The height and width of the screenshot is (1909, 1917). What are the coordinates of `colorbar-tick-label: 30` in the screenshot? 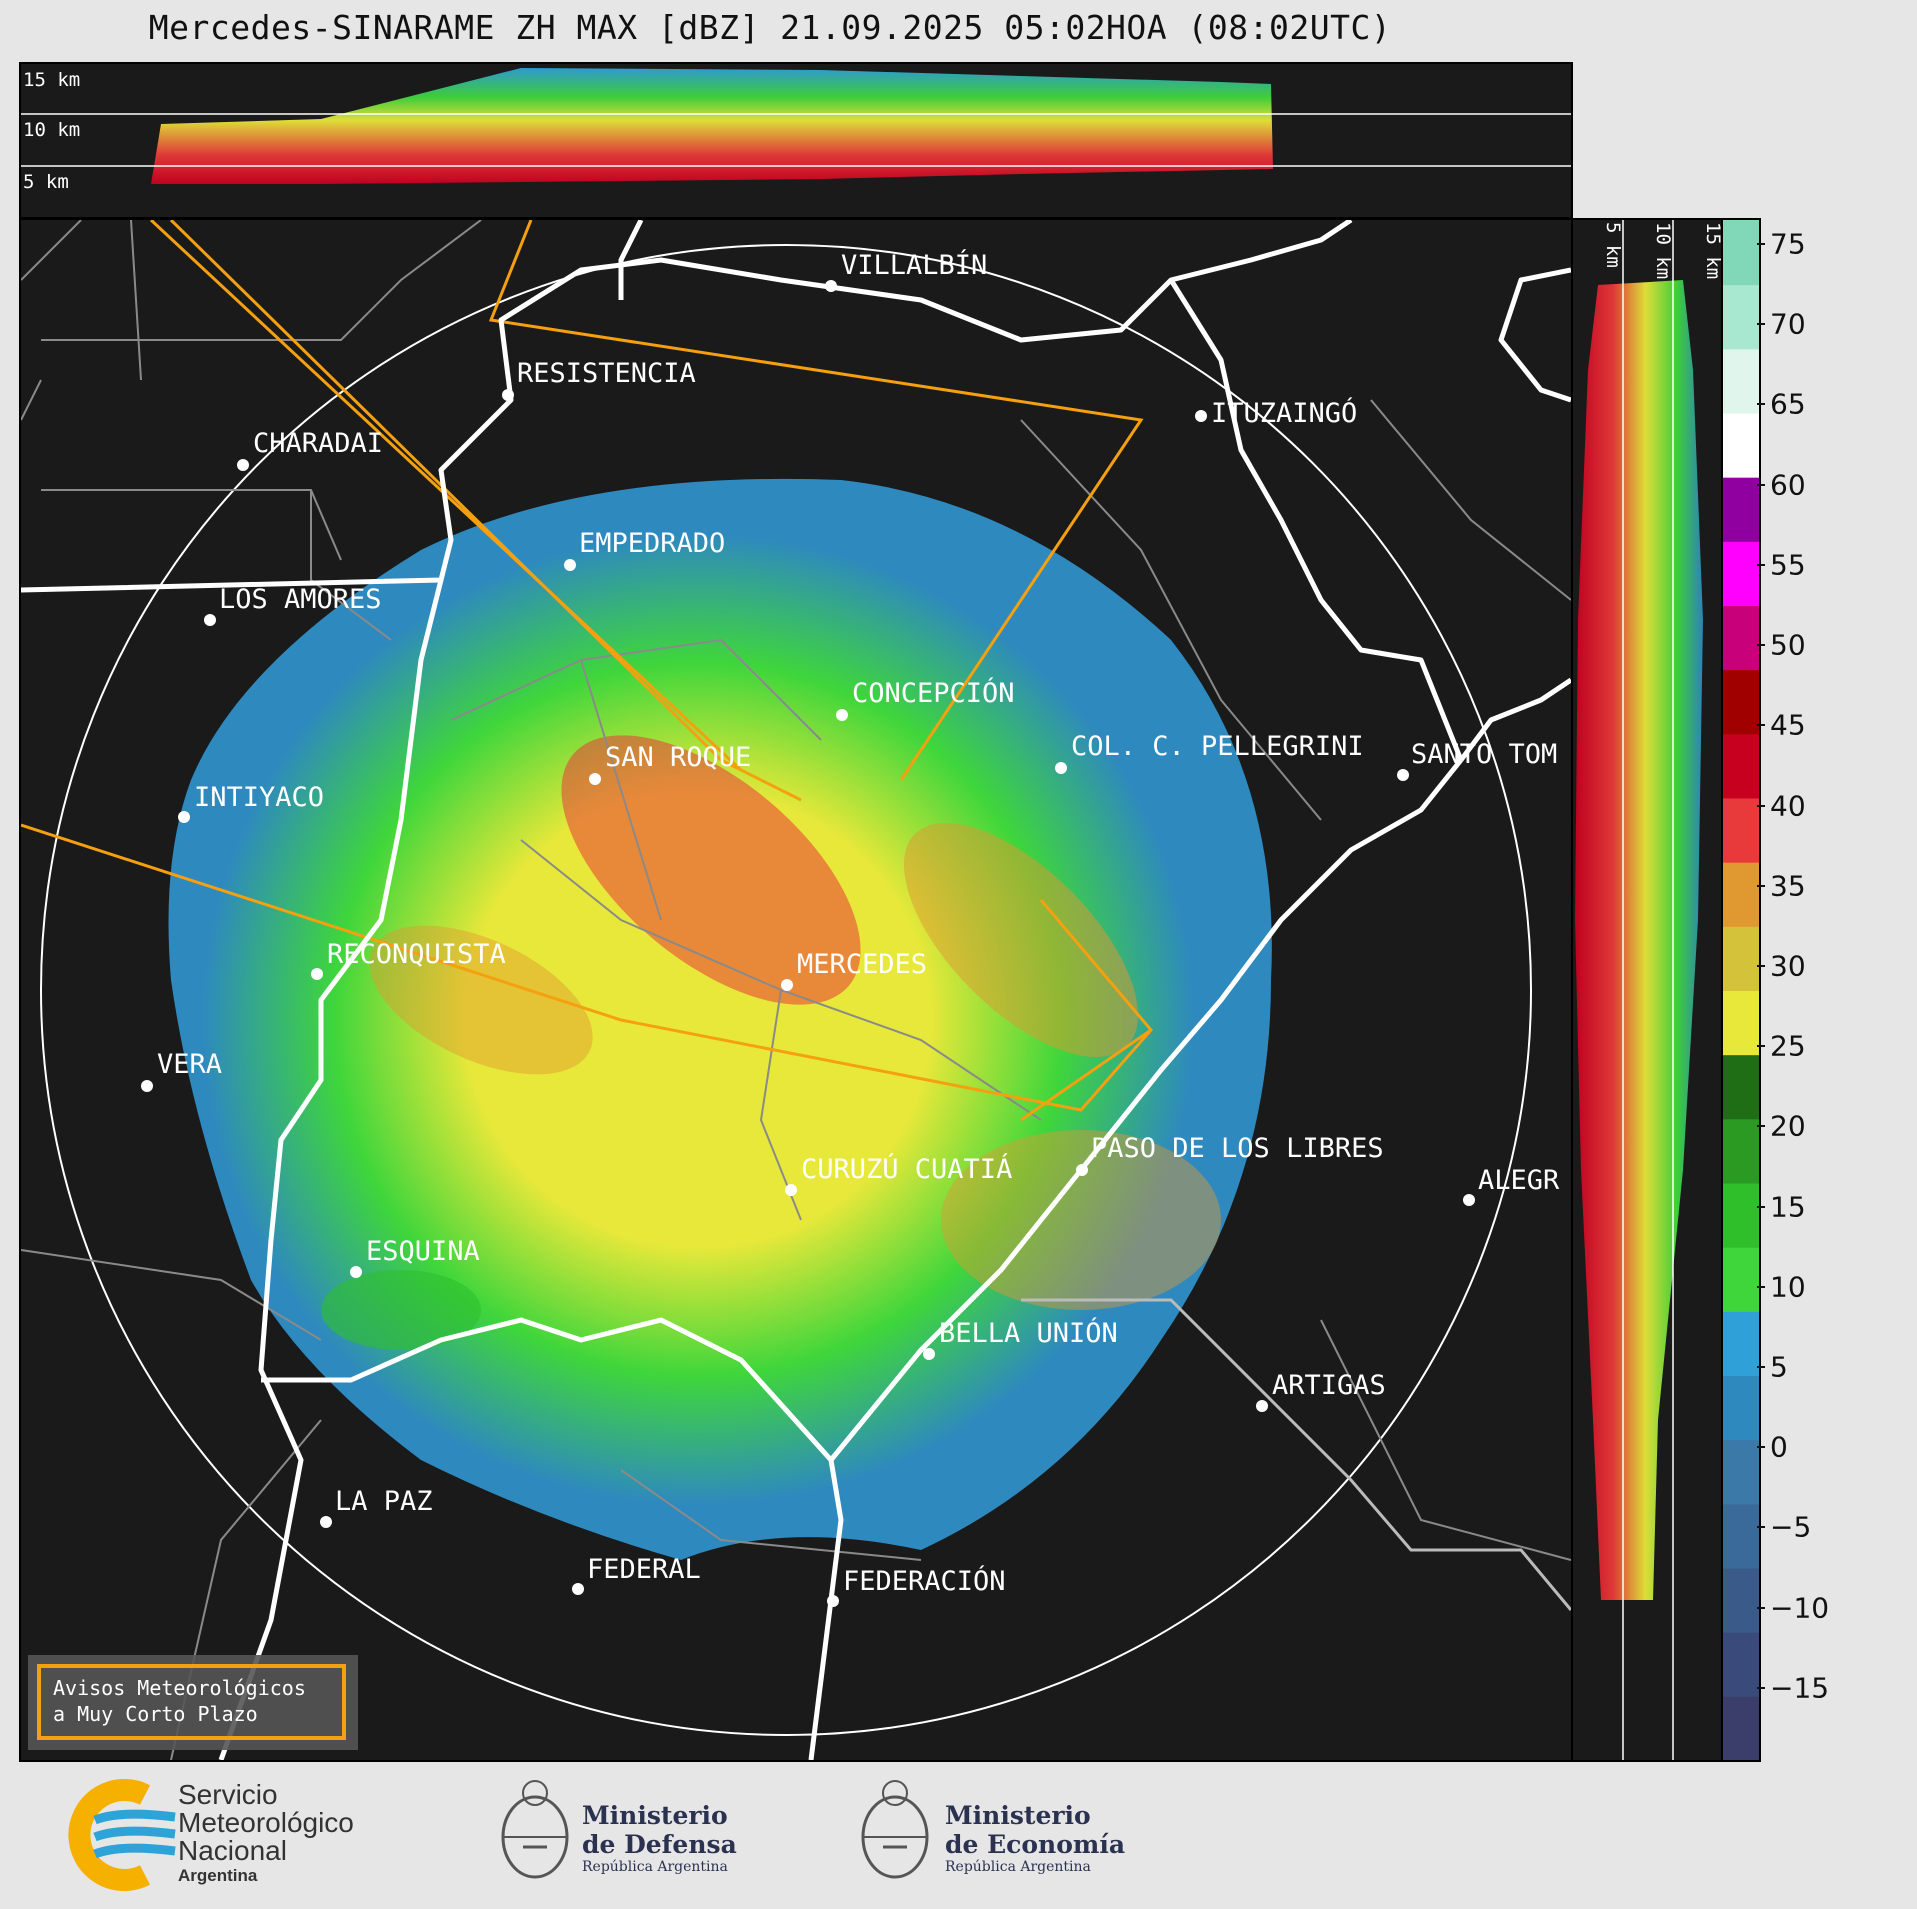 It's located at (1788, 966).